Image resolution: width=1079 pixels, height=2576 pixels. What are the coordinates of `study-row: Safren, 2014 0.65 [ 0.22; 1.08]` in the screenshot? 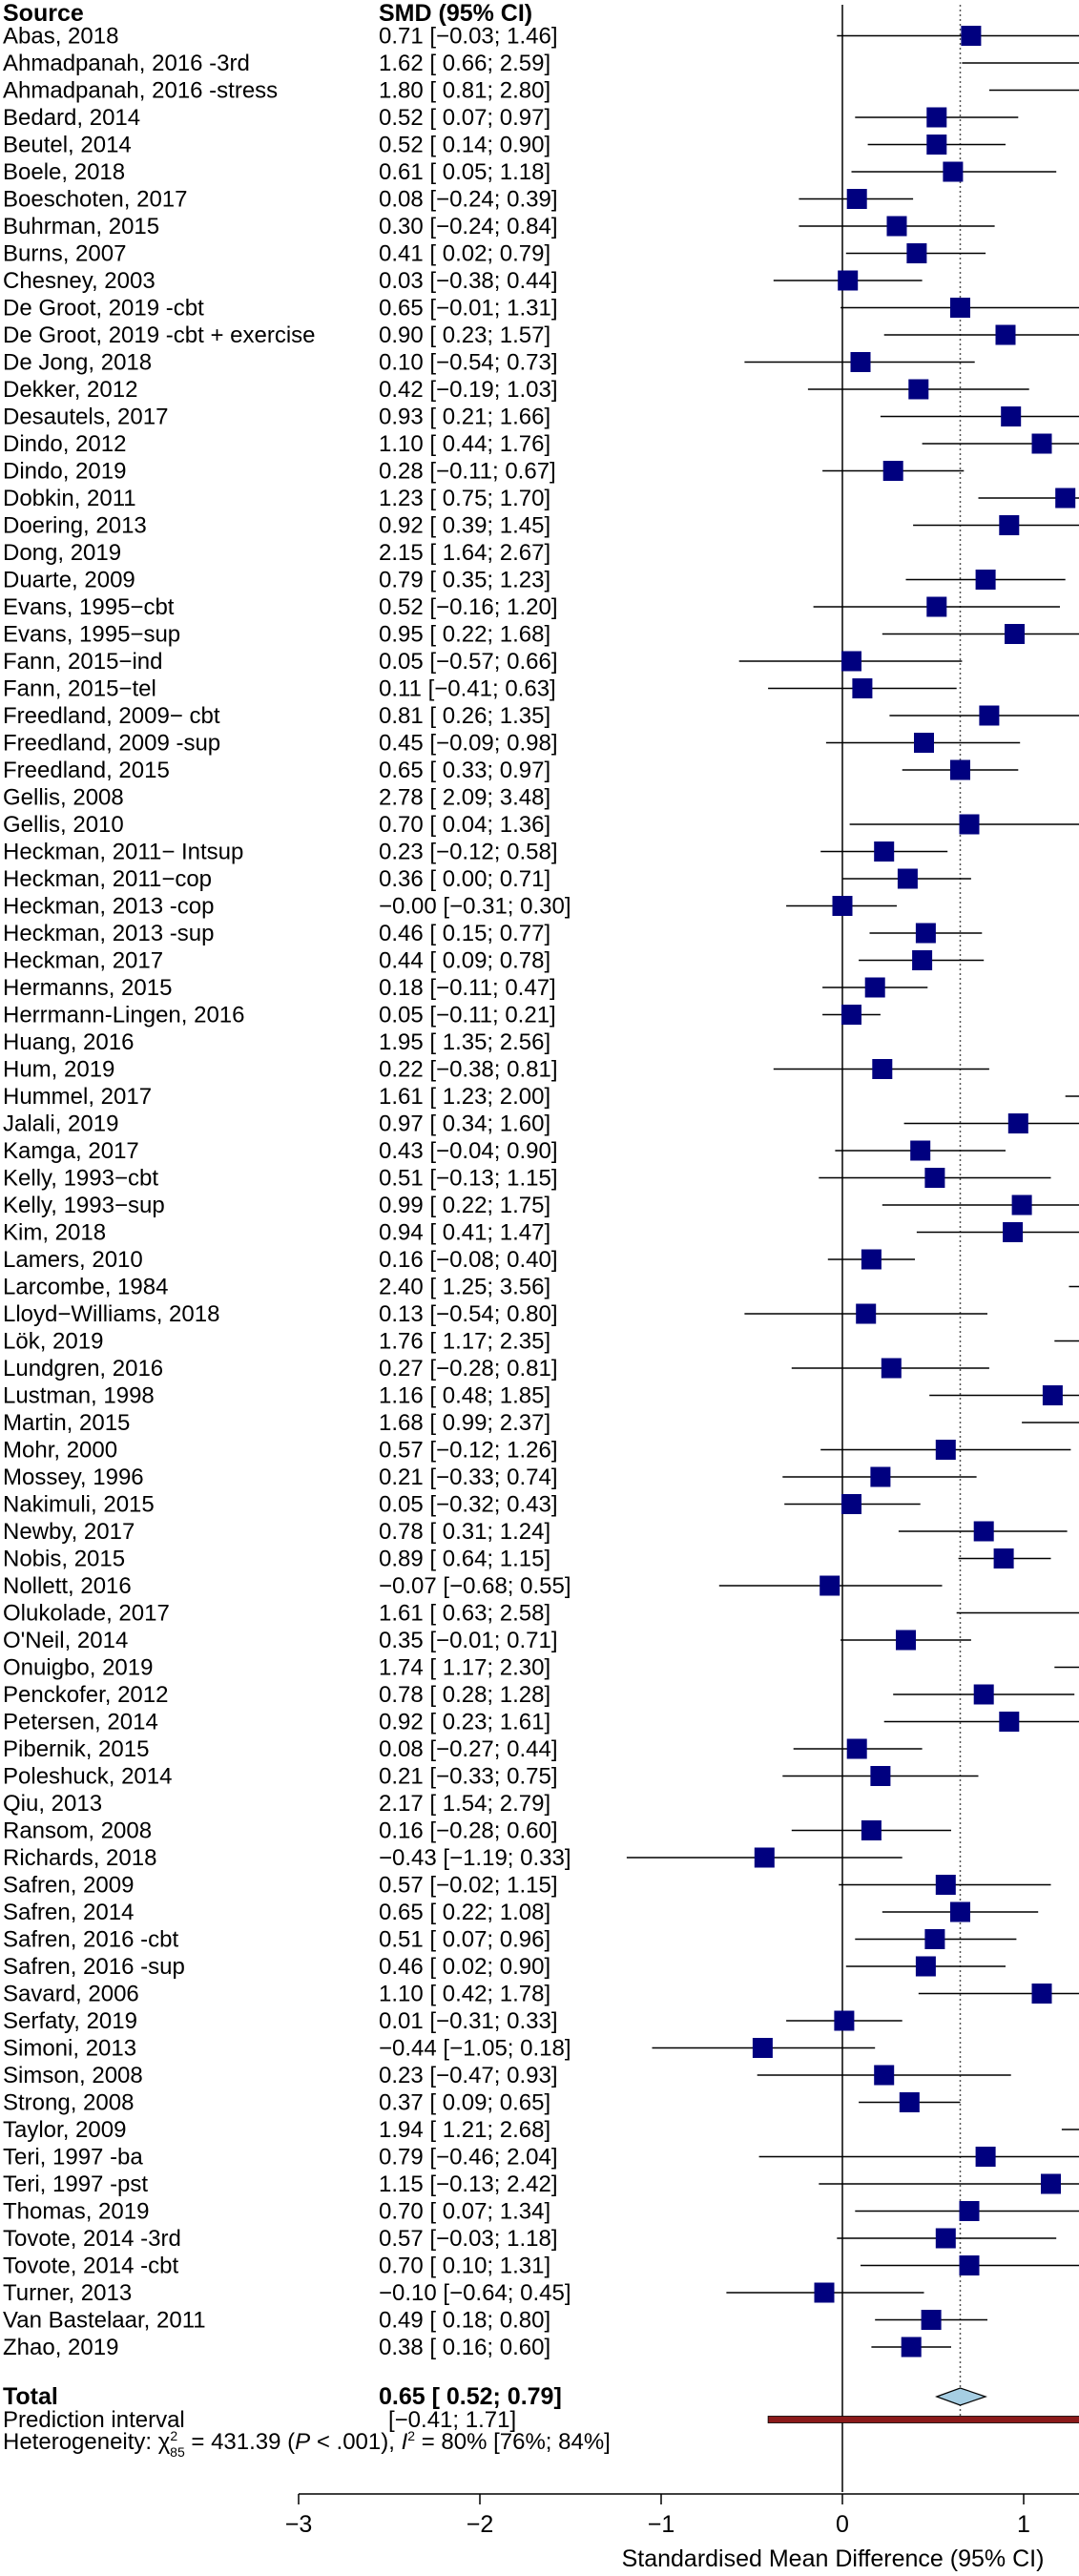 It's located at (521, 1912).